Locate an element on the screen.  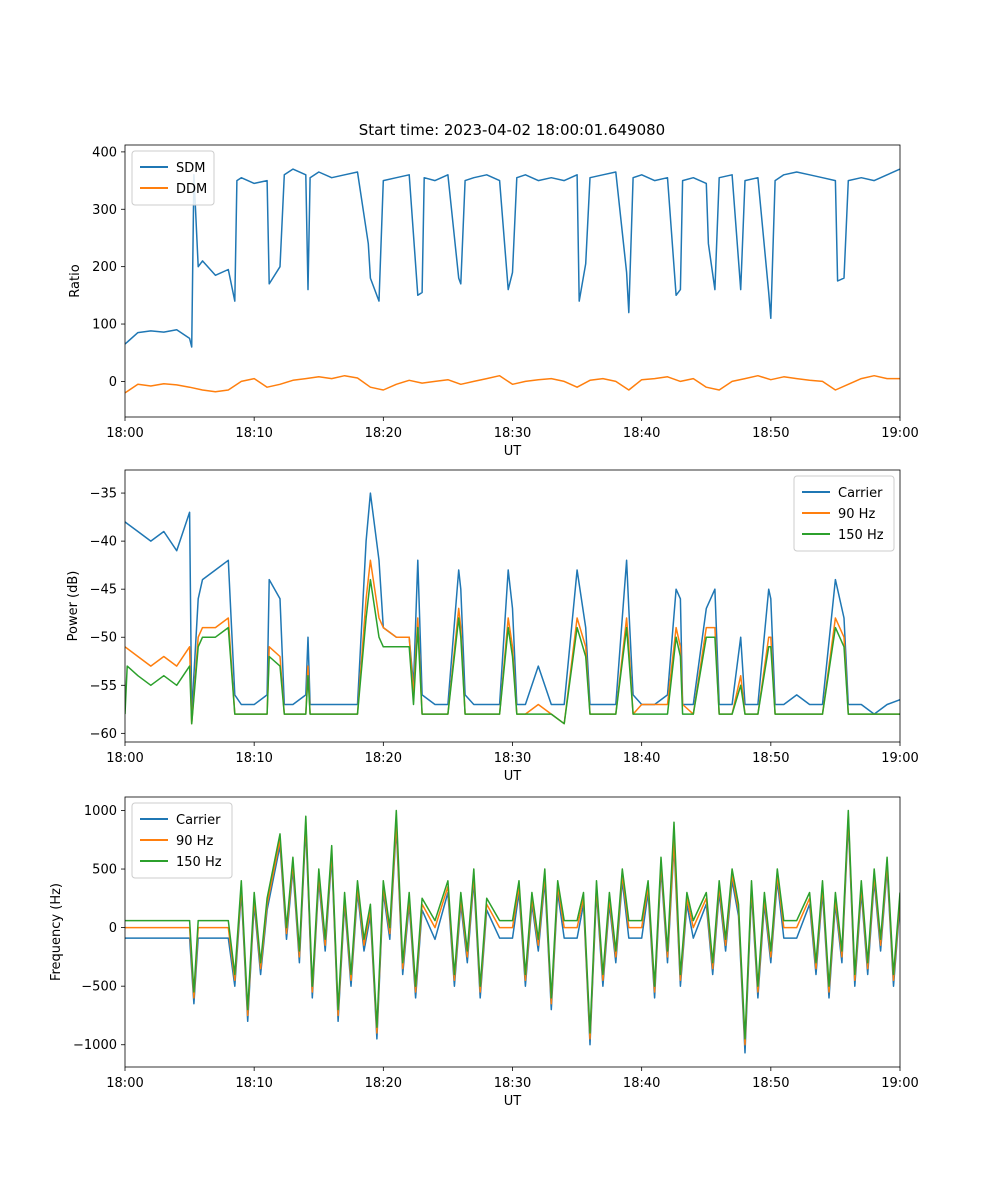
y-tick-label: 100 is located at coordinates (104, 325).